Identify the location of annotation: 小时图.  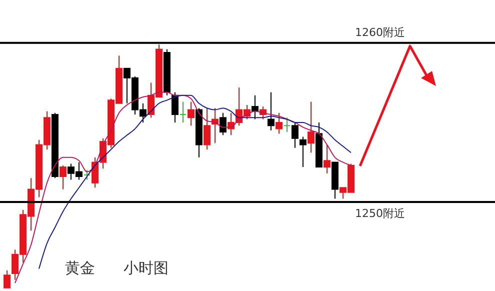
(146, 268).